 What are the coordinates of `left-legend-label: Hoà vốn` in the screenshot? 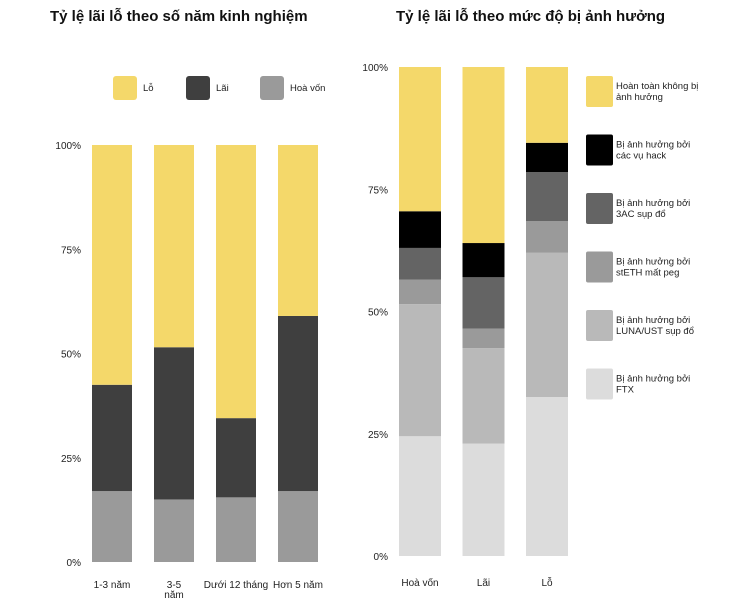 It's located at (307, 88).